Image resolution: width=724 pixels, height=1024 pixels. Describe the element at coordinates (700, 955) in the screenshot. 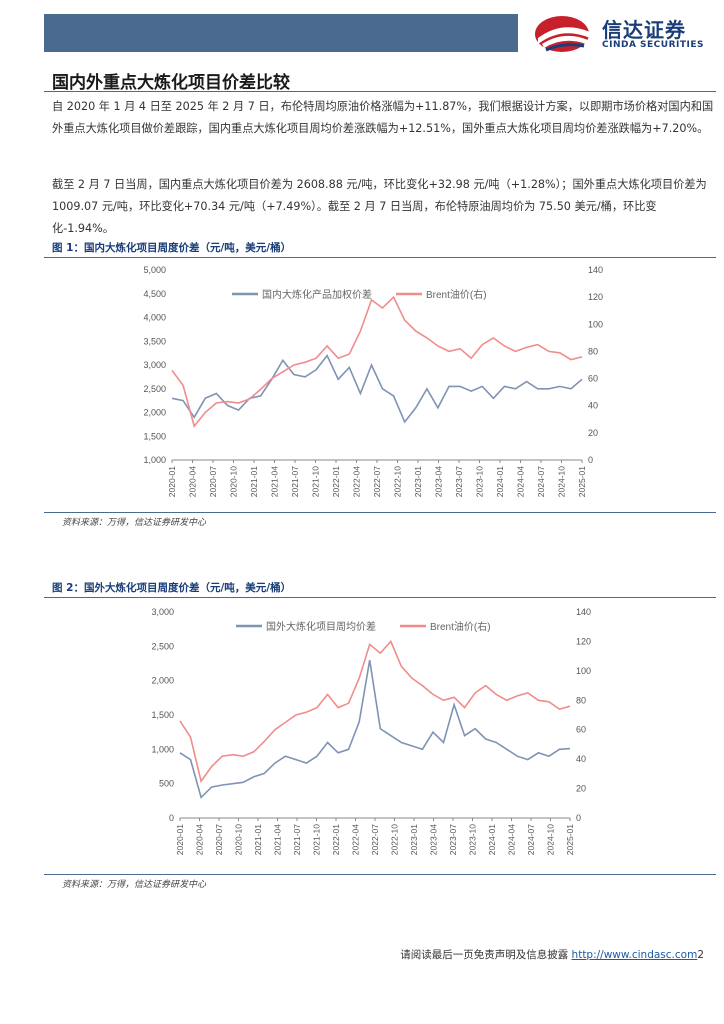

I see `page-number: 2` at that location.